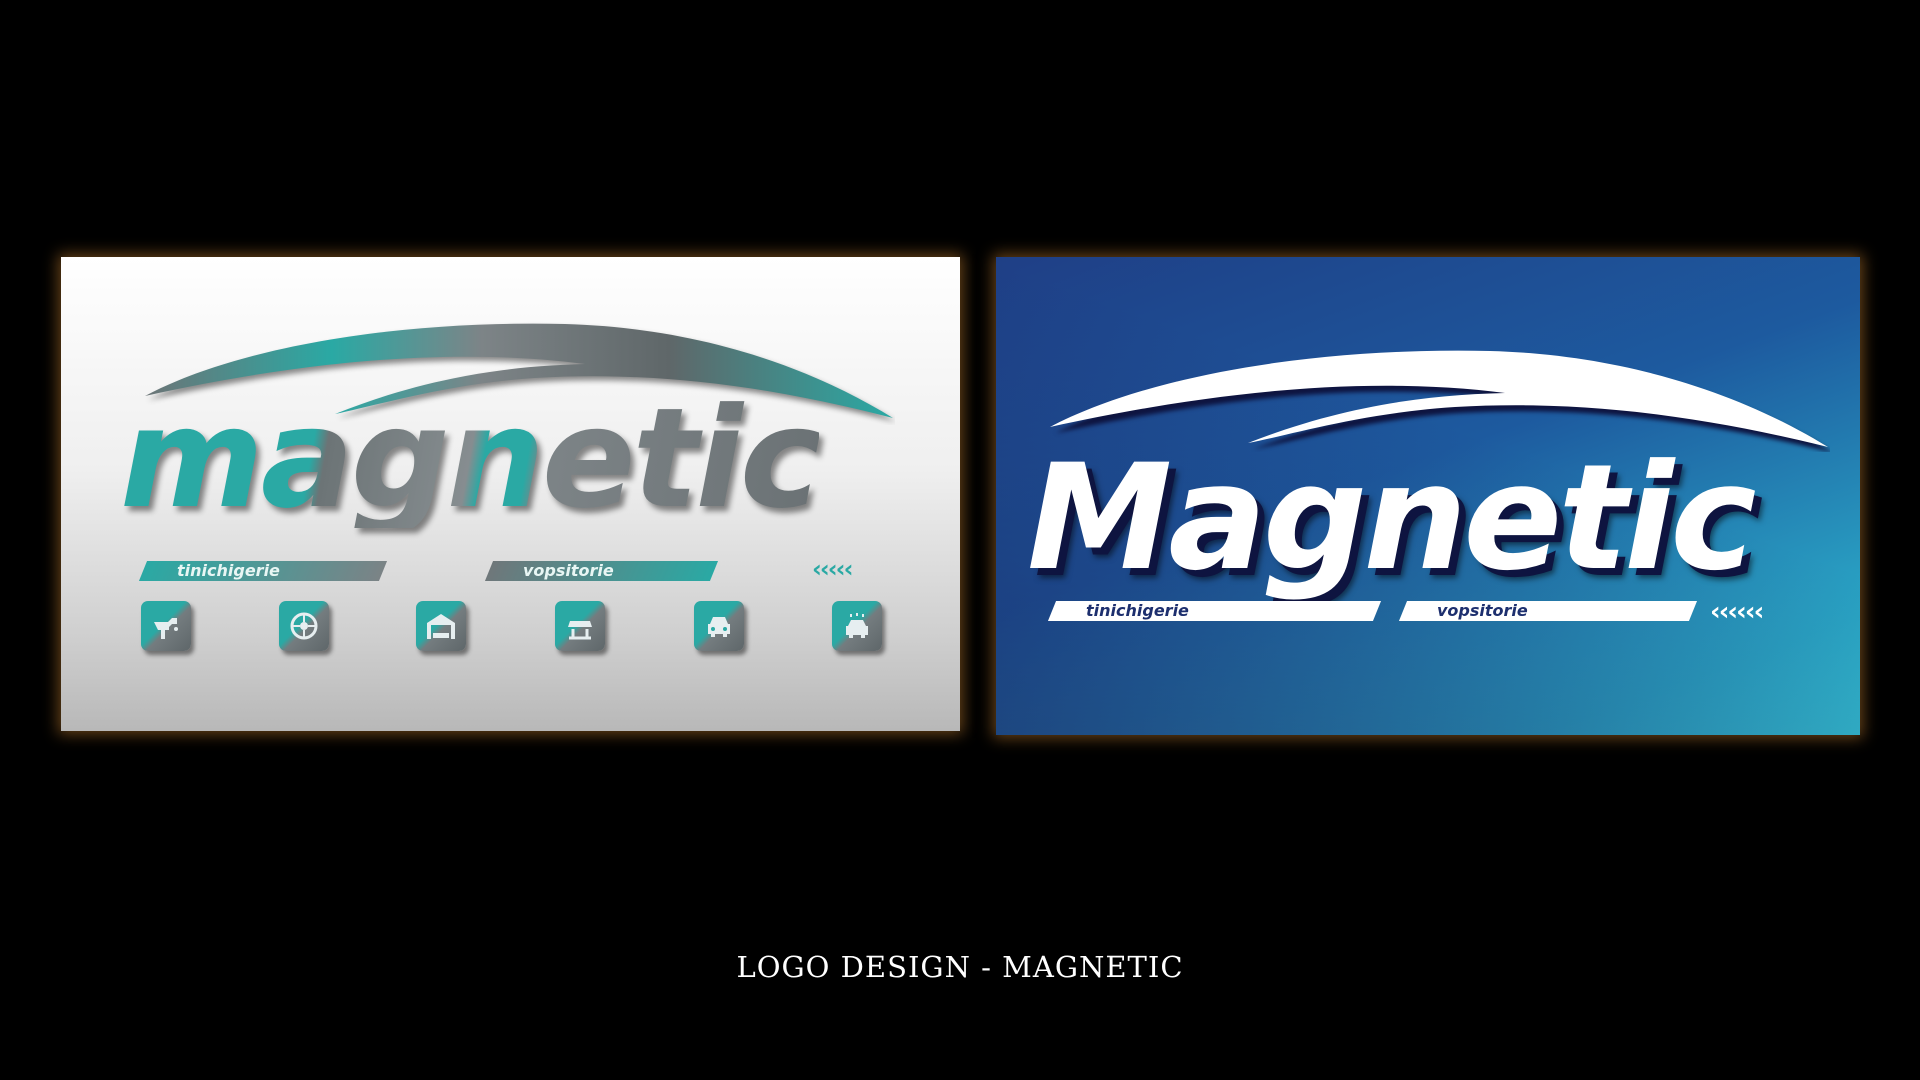 Image resolution: width=1920 pixels, height=1080 pixels. I want to click on car-roof-swoosh-left, so click(519, 370).